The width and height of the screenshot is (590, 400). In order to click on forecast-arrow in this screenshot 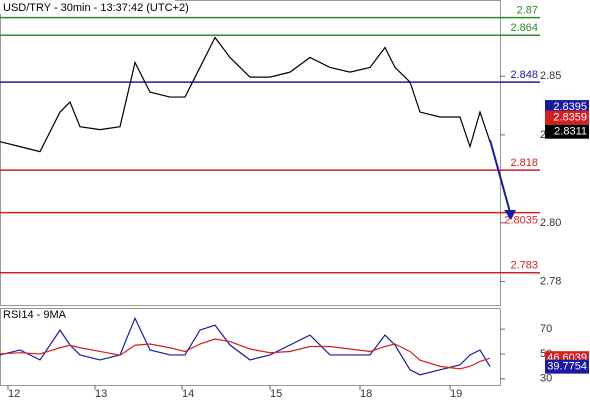, I will do `click(500, 176)`.